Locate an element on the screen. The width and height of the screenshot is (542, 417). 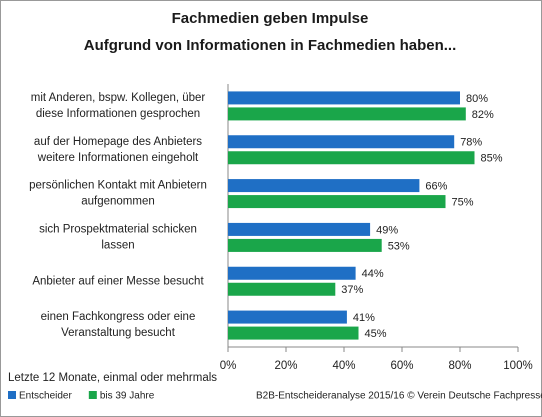
legend-label: bis 39 Jahre is located at coordinates (127, 396).